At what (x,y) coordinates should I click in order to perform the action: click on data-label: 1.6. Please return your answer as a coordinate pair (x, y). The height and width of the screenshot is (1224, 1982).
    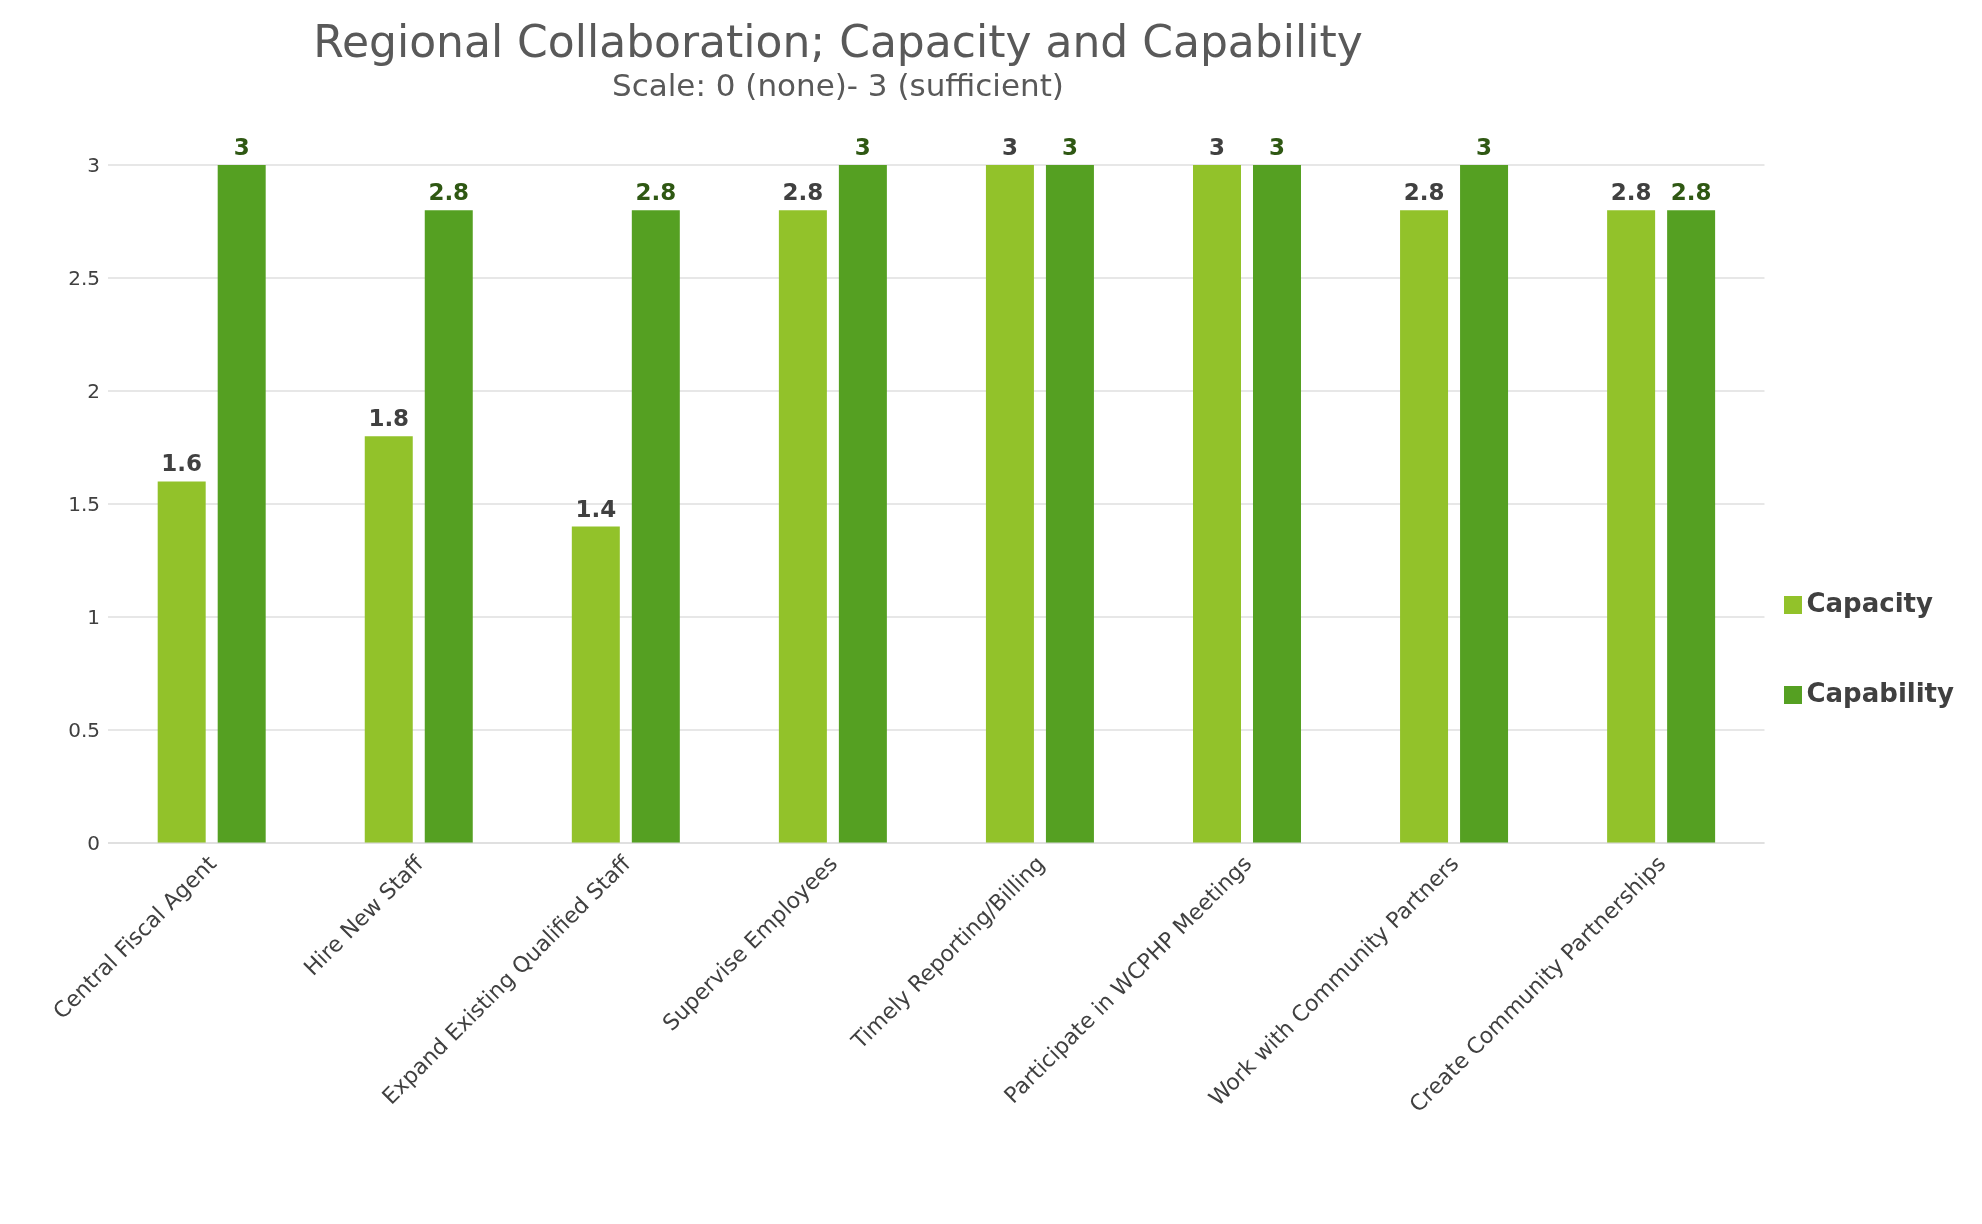
    Looking at the image, I should click on (182, 463).